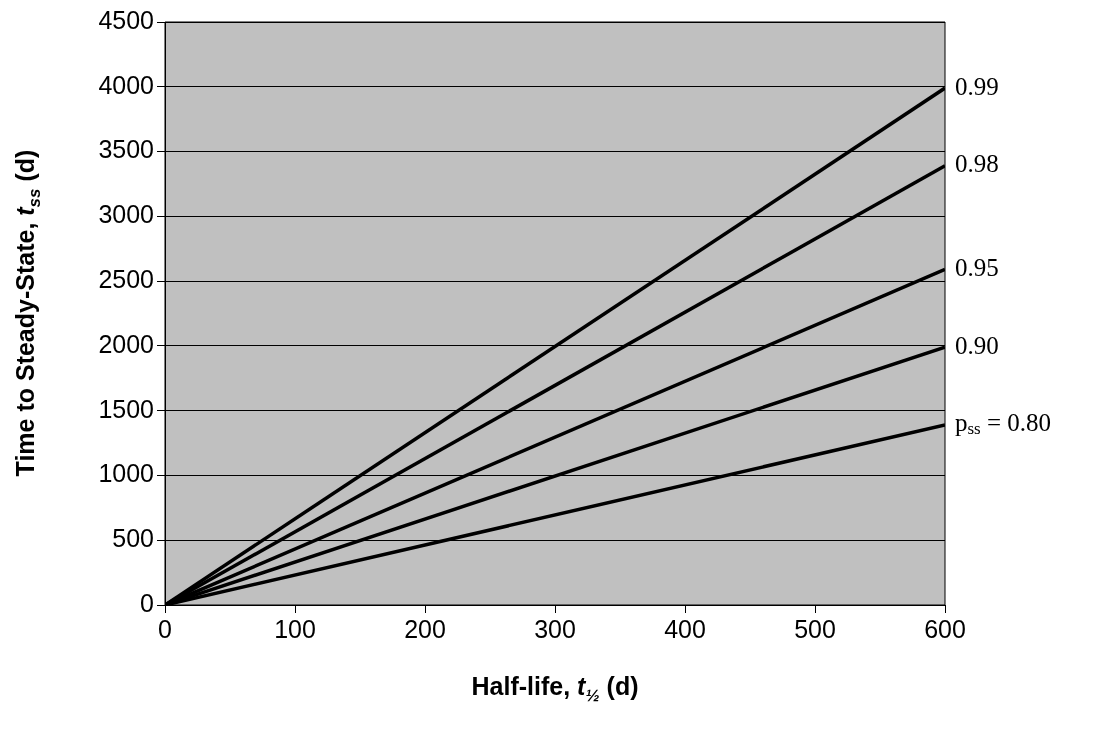 The height and width of the screenshot is (731, 1093). Describe the element at coordinates (977, 86) in the screenshot. I see `series-label: 0.99` at that location.